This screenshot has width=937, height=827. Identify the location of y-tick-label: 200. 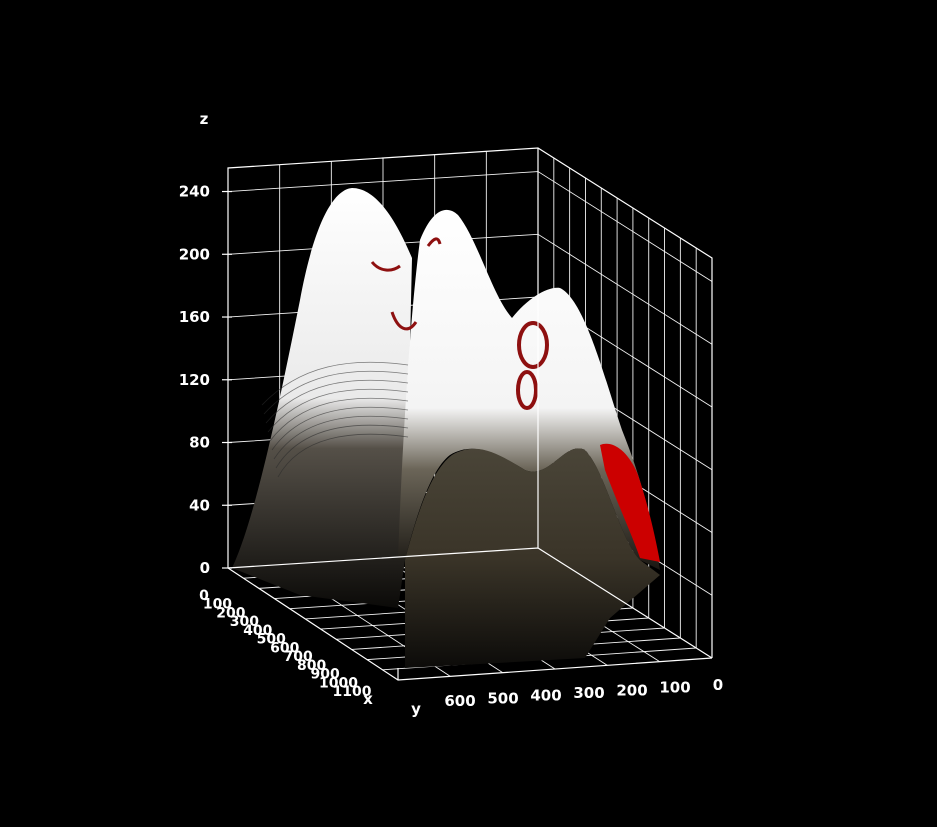
(631, 690).